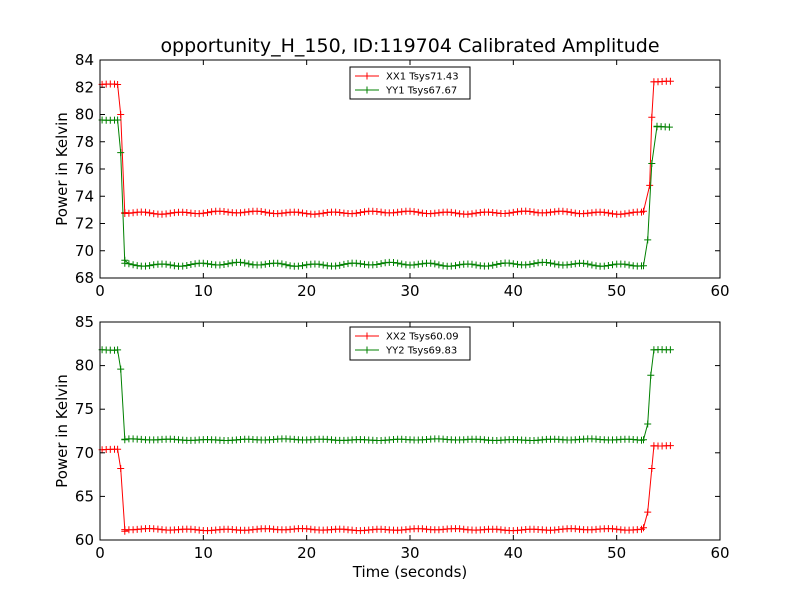 Image resolution: width=800 pixels, height=600 pixels. I want to click on y-tick-label: 74, so click(84, 196).